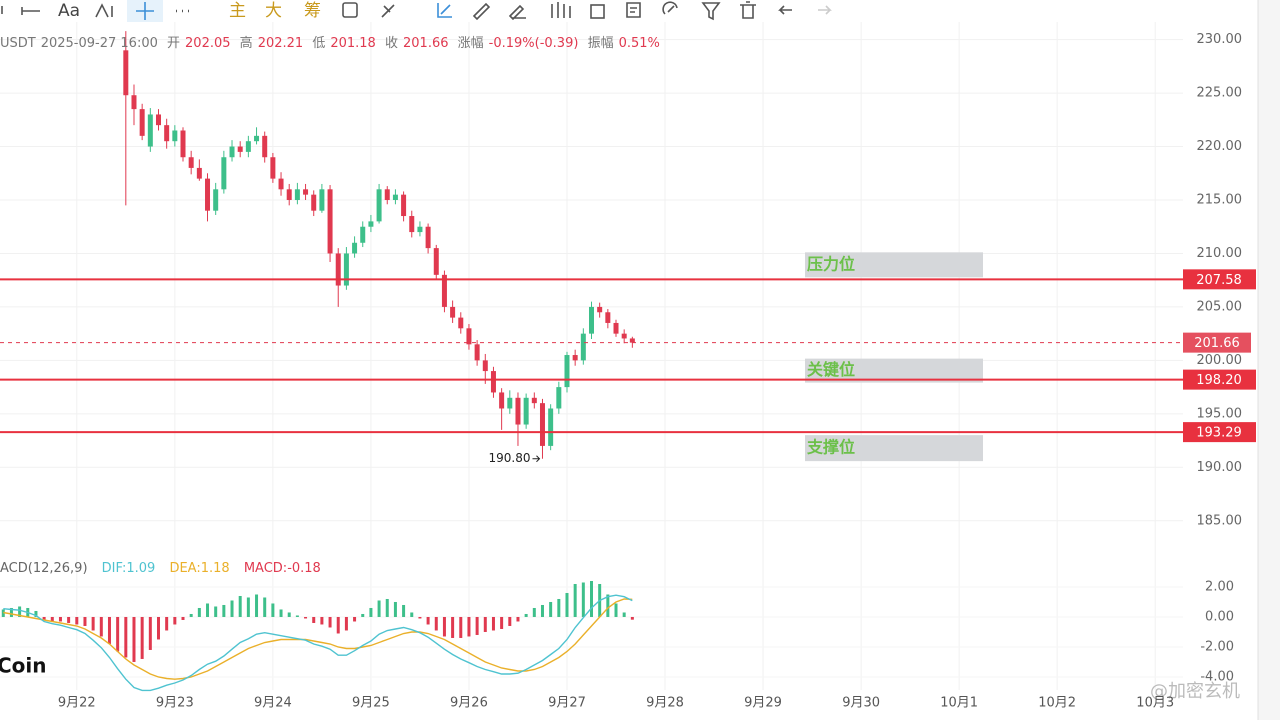  Describe the element at coordinates (273, 11) in the screenshot. I see `tool-text: 大` at that location.